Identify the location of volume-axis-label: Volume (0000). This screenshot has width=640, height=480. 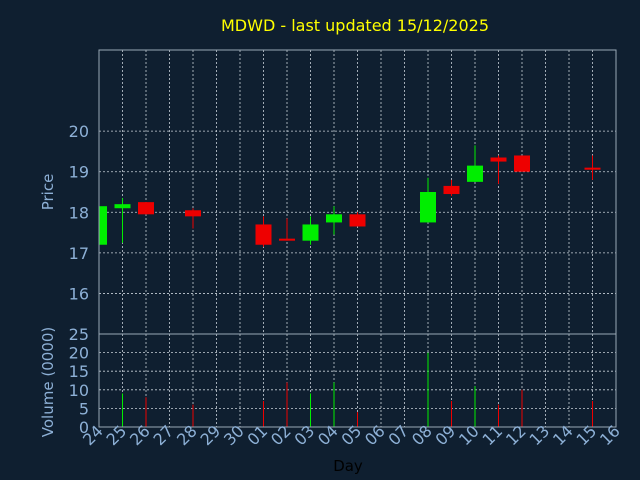
(48, 382).